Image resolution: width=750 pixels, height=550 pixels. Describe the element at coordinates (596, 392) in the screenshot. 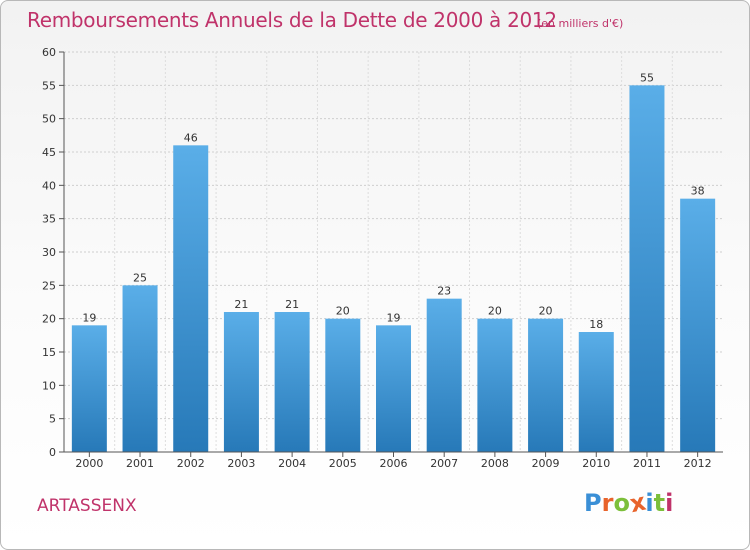

I see `bar-2010` at that location.